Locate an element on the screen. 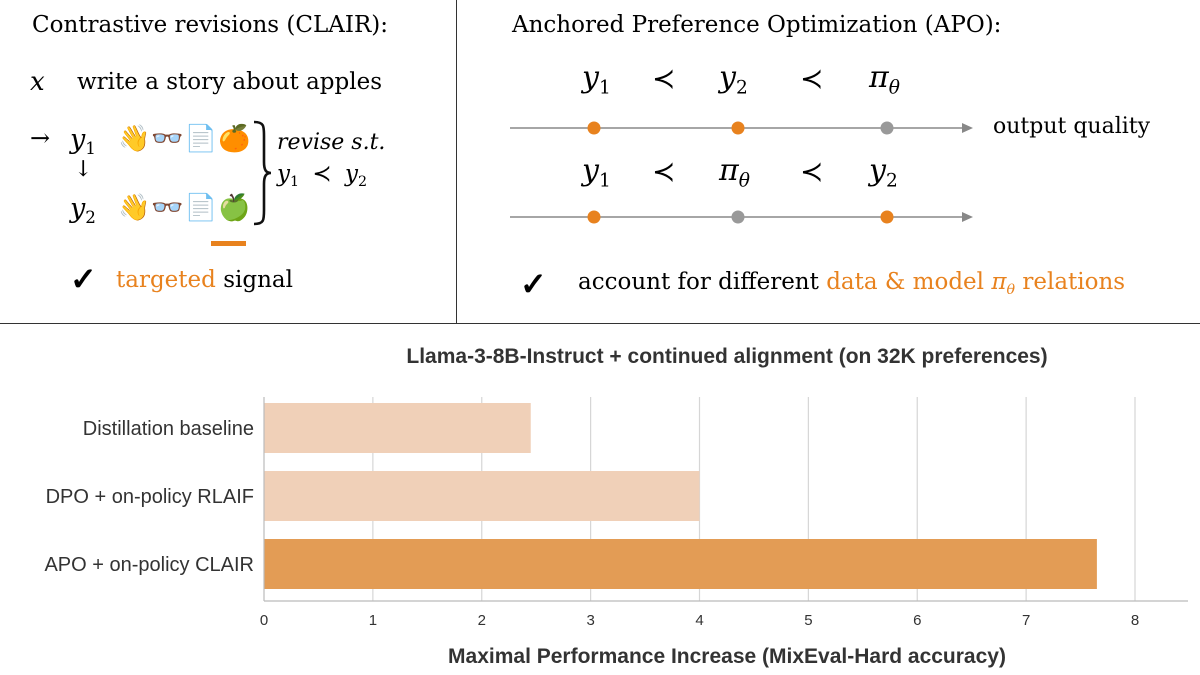 The image size is (1200, 675). signal-text: targeted signal is located at coordinates (204, 280).